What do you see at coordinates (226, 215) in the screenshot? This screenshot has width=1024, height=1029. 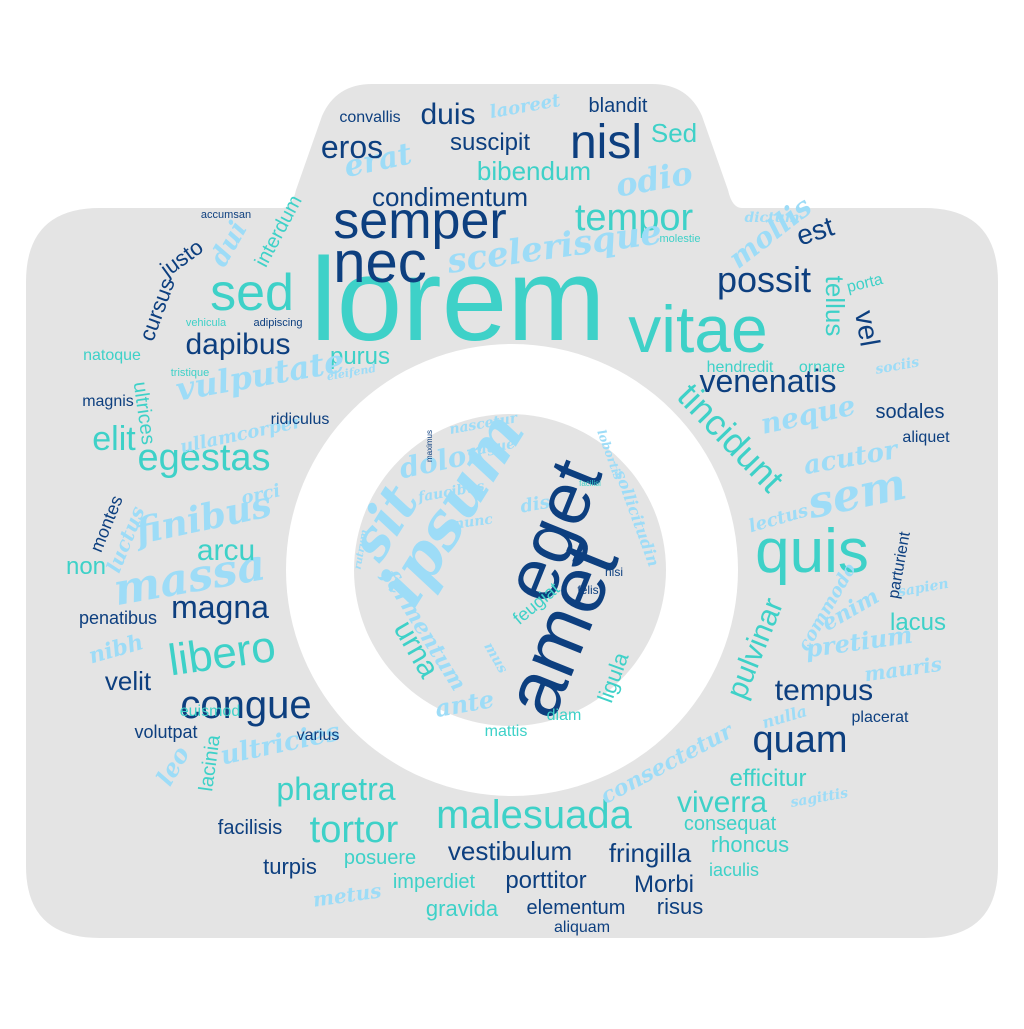 I see `word-accumsan: accumsan` at bounding box center [226, 215].